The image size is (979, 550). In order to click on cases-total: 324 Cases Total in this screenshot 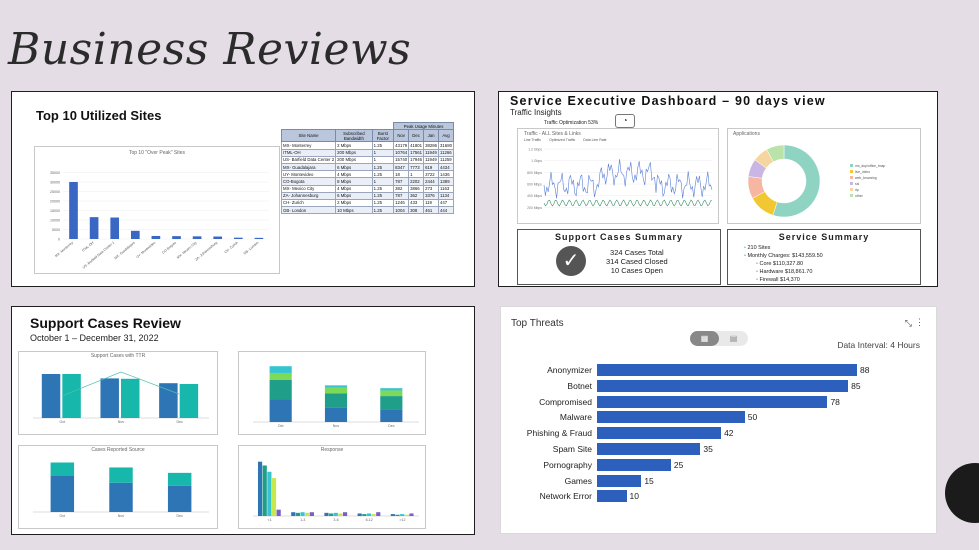, I will do `click(637, 252)`.